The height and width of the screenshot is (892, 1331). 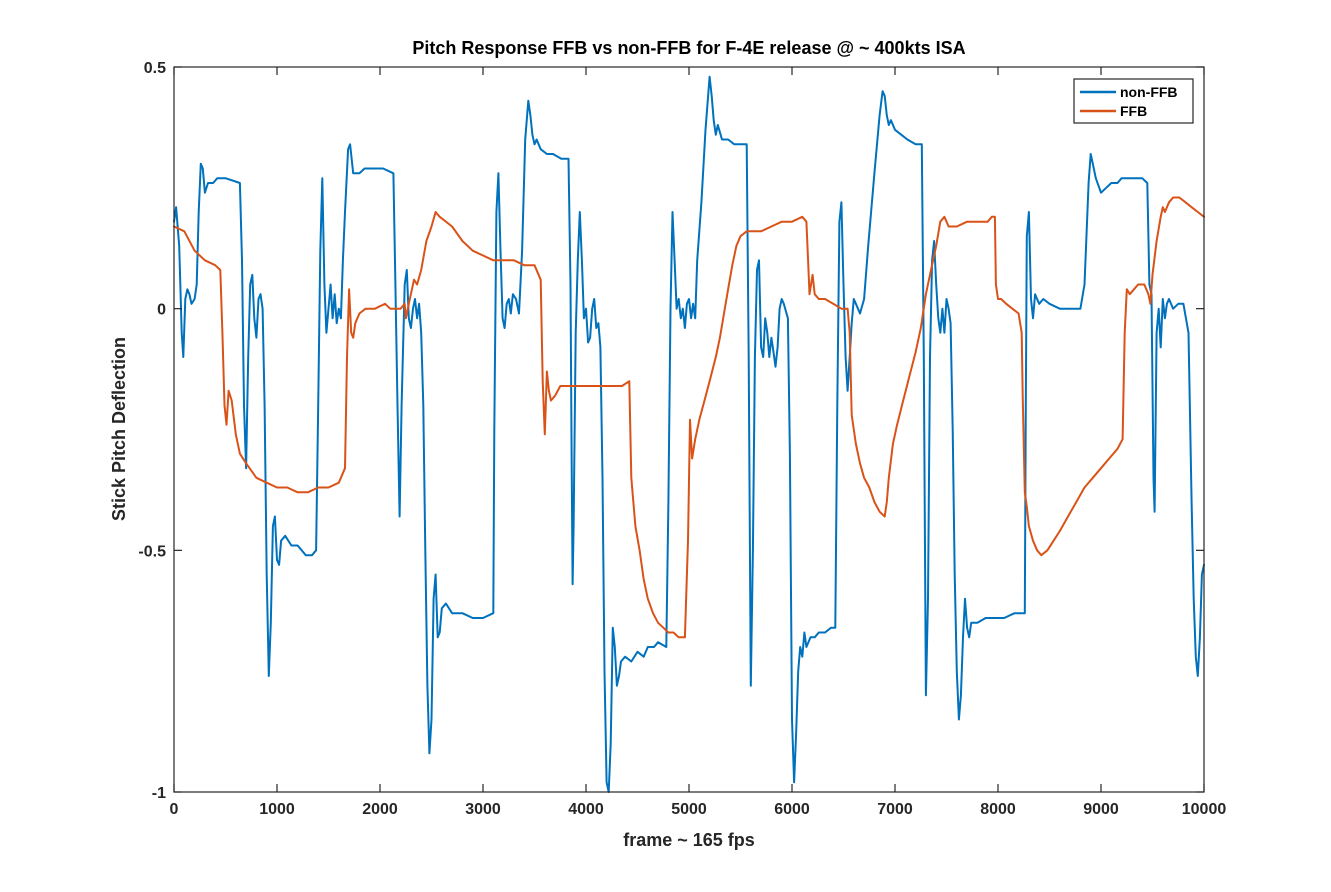 I want to click on x-tick-label: 9000, so click(x=1101, y=809).